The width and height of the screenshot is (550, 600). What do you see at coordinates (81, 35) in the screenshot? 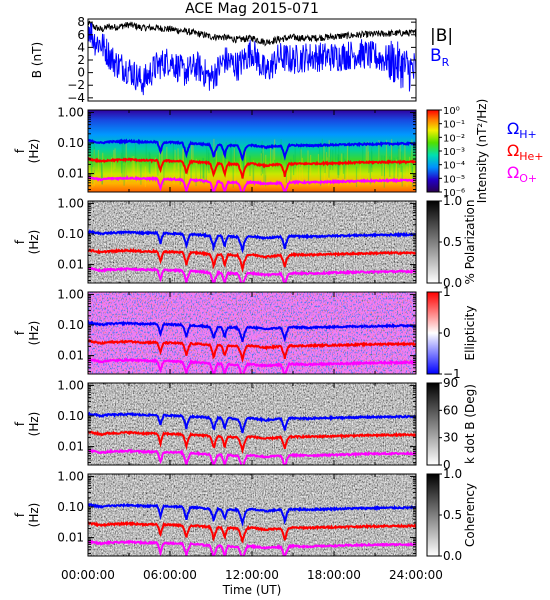
I see `y-tick-label: 6` at bounding box center [81, 35].